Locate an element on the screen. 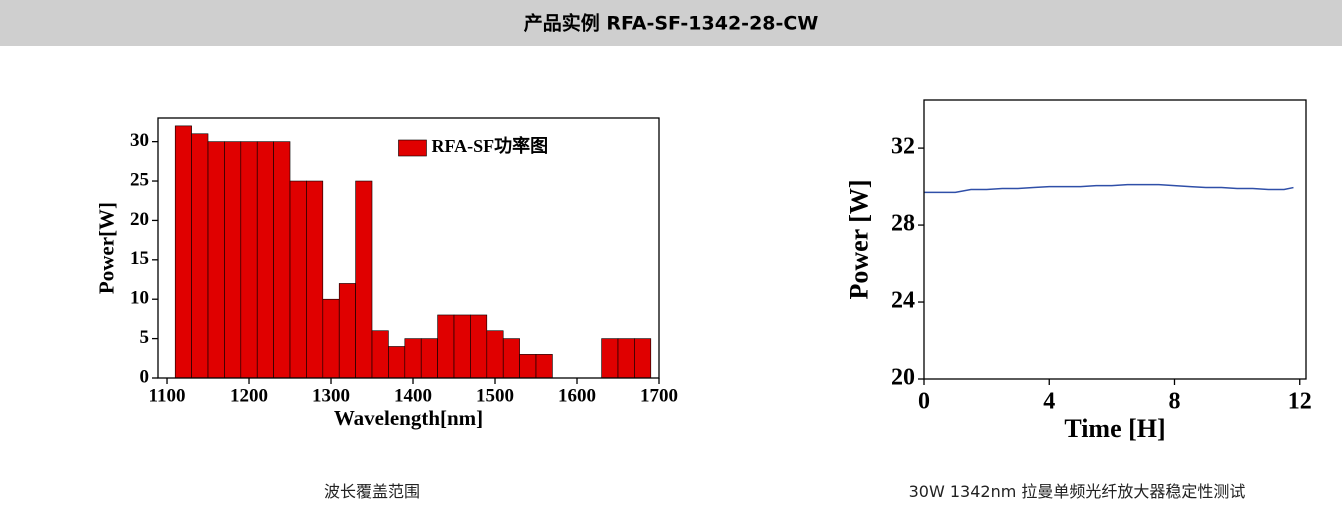 Image resolution: width=1342 pixels, height=509 pixels. legend-label: RFA-SF功率图 is located at coordinates (489, 145).